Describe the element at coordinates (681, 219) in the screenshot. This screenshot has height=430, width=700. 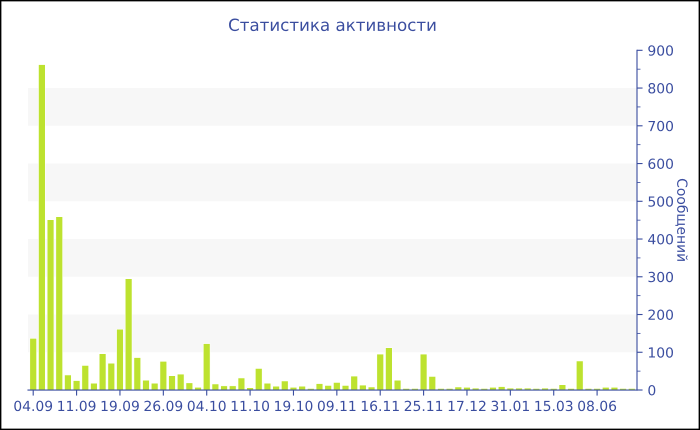
I see `y-axis-title: Сообщений` at that location.